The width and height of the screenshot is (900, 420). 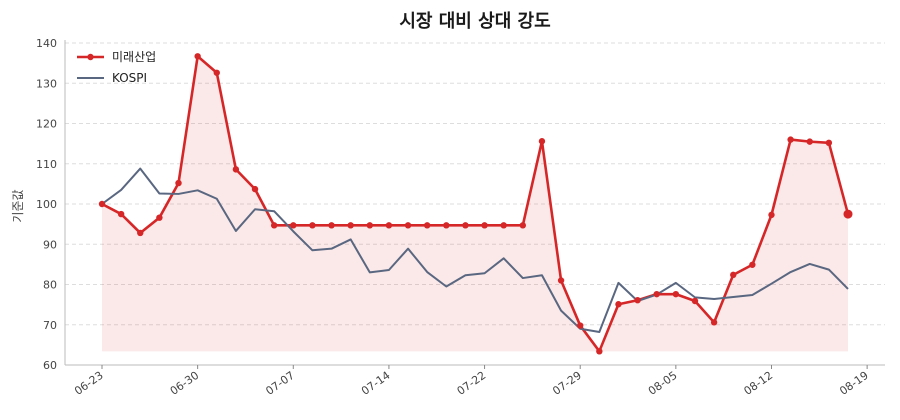 I want to click on x-tick-label: 07-22, so click(x=472, y=383).